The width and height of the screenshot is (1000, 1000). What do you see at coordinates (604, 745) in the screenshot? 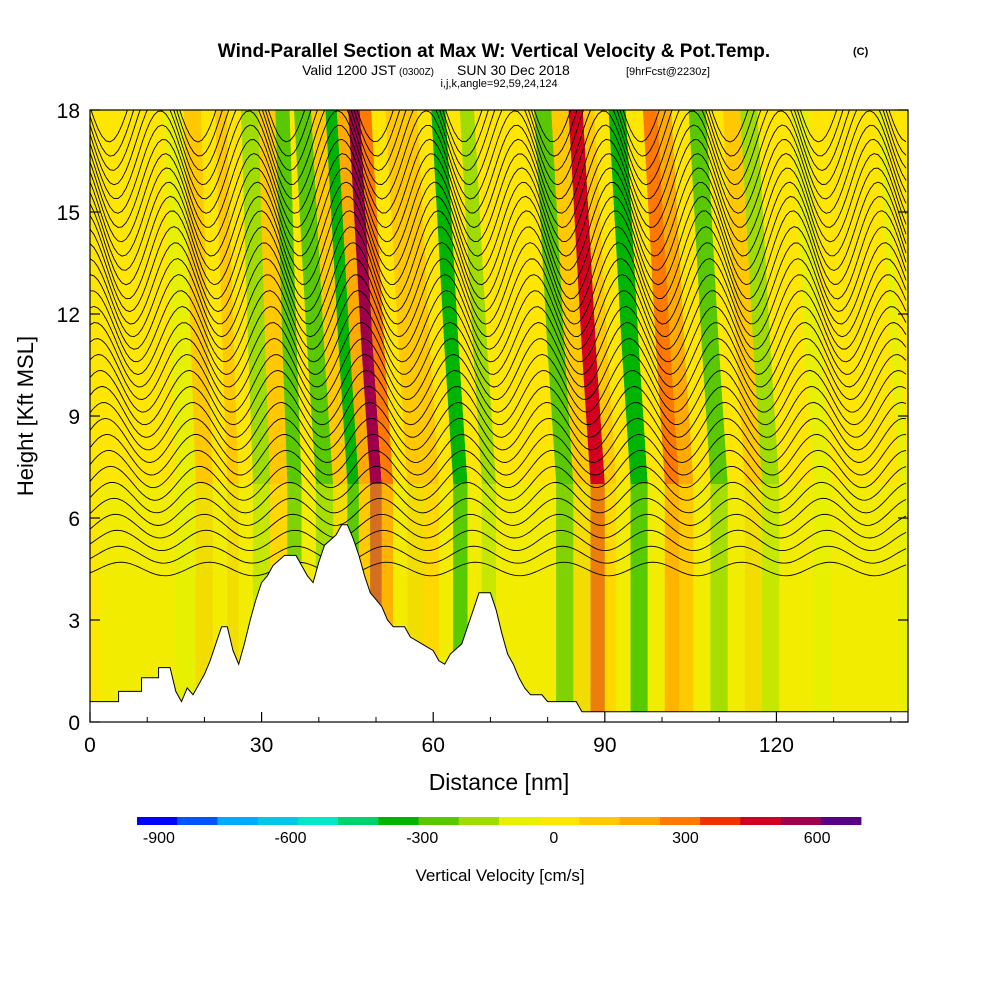
I see `x-tick-label: 90` at bounding box center [604, 745].